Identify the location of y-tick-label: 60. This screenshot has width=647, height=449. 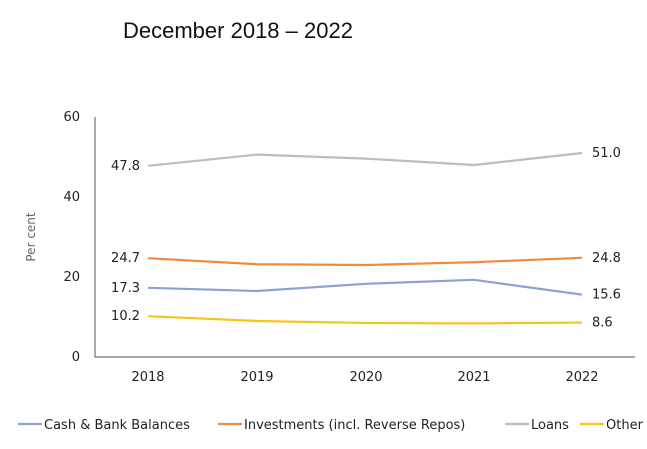
(71, 117).